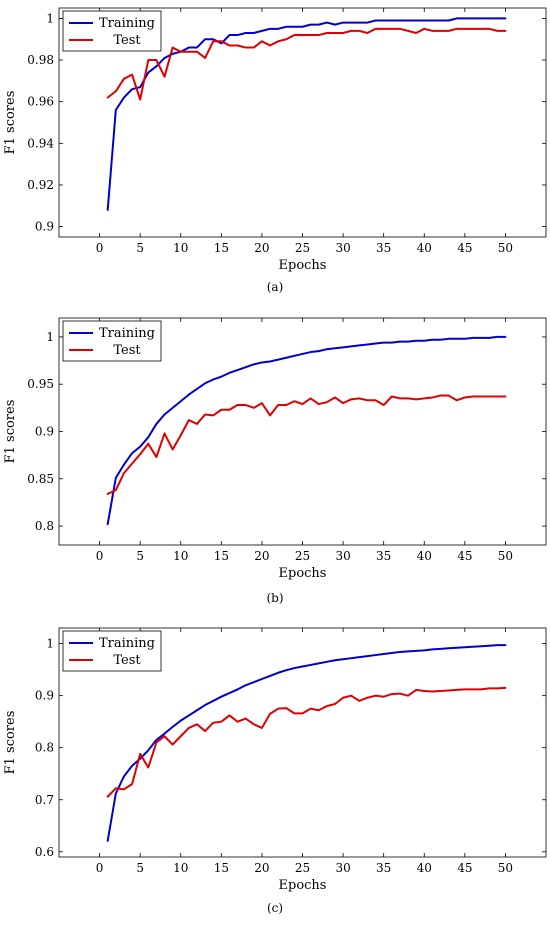 This screenshot has width=550, height=926. I want to click on chart-b-y-tick-label: 0.95, so click(40, 384).